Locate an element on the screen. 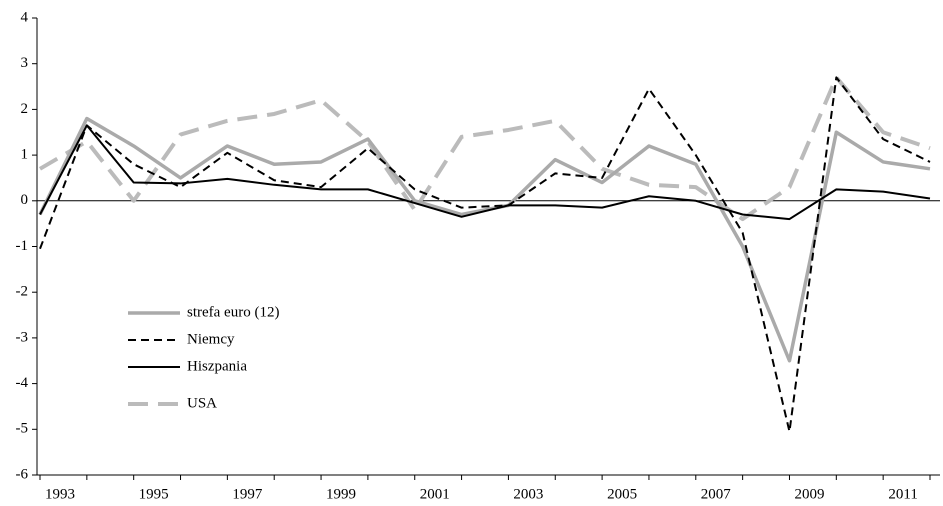 The width and height of the screenshot is (943, 506). x-tick-label: 1999 is located at coordinates (341, 494).